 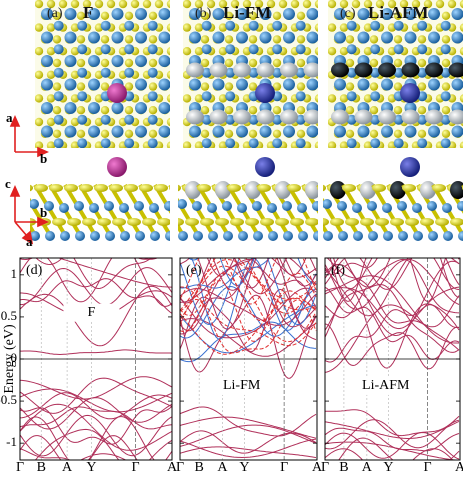 I want to click on y-tick-label: 0, so click(x=14, y=357).